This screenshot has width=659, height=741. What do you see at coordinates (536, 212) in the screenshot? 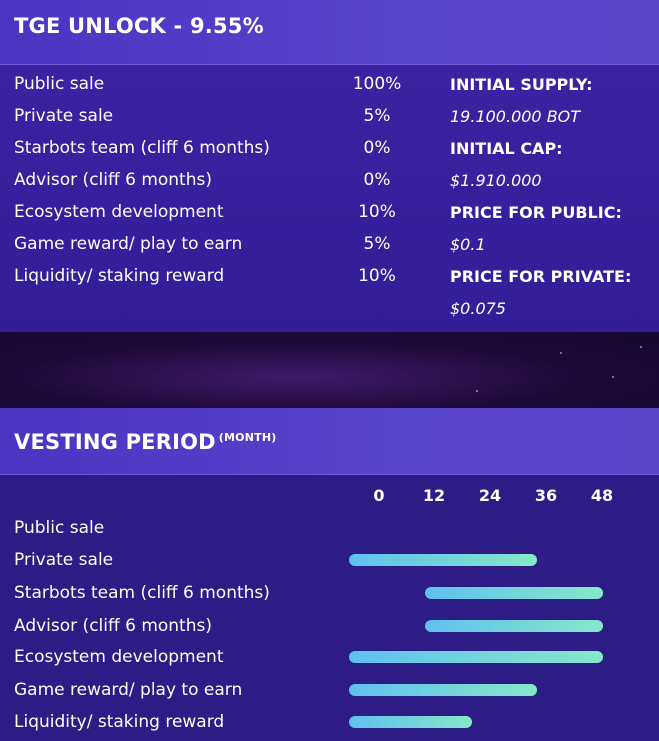
I see `price-public-heading: PRICE FOR PUBLIC:` at bounding box center [536, 212].